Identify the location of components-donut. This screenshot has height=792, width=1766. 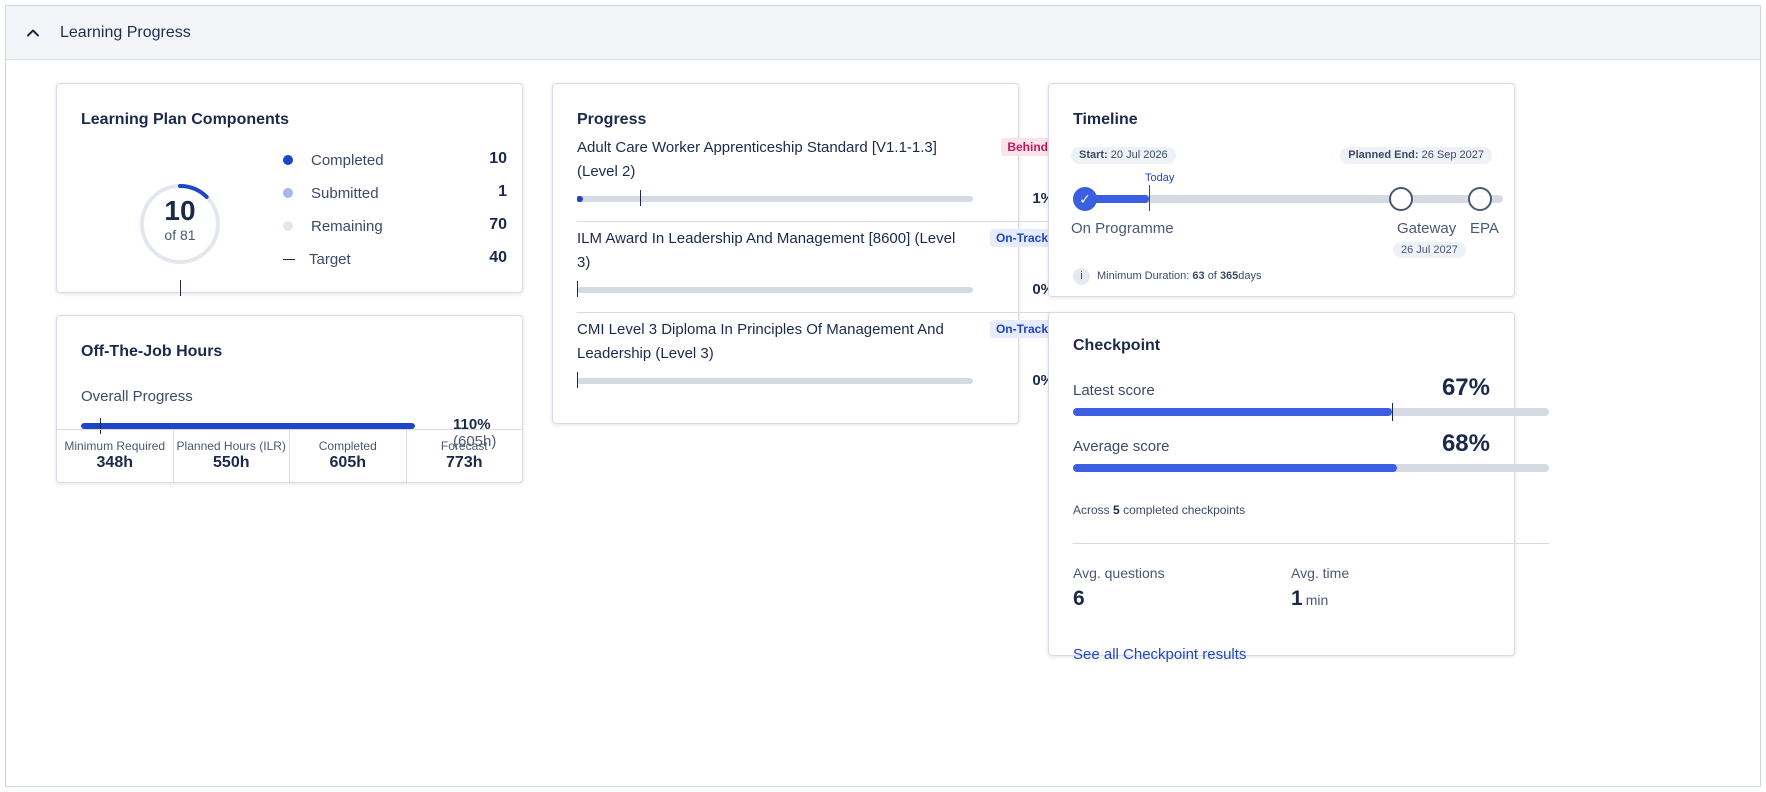
(180, 224).